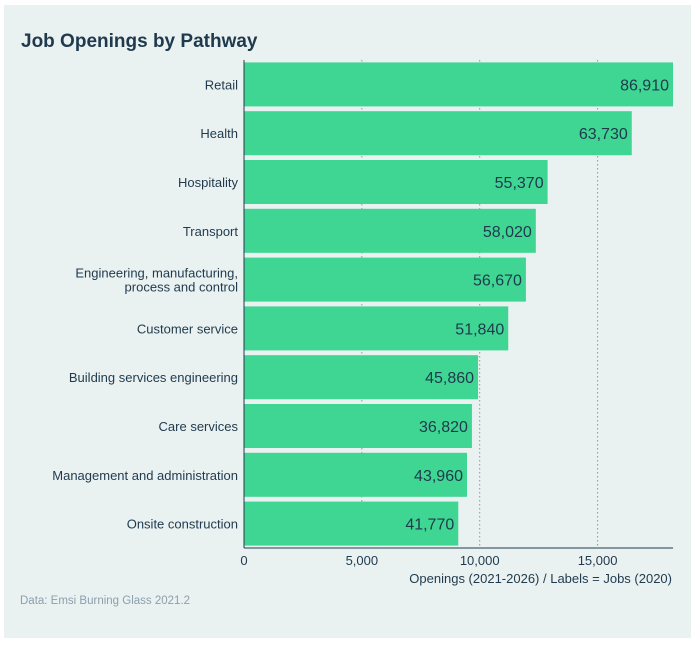 The width and height of the screenshot is (695, 646). What do you see at coordinates (438, 476) in the screenshot?
I see `bar-value-label: 43,960` at bounding box center [438, 476].